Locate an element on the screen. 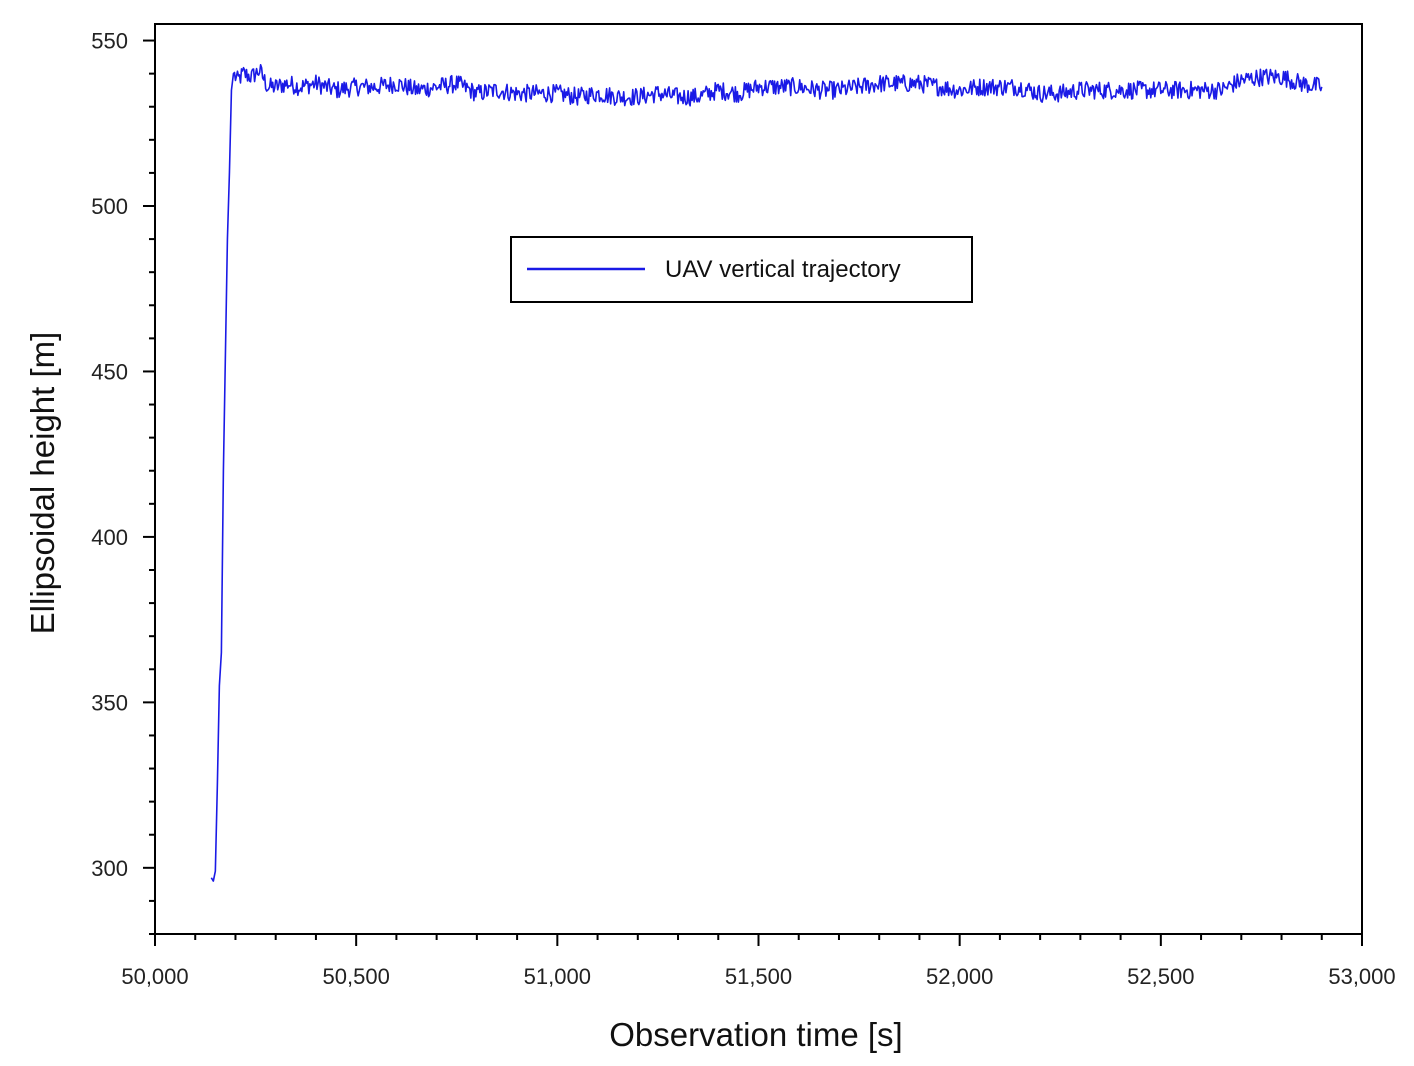 The height and width of the screenshot is (1066, 1414). x-tick-label: 50,000 is located at coordinates (154, 976).